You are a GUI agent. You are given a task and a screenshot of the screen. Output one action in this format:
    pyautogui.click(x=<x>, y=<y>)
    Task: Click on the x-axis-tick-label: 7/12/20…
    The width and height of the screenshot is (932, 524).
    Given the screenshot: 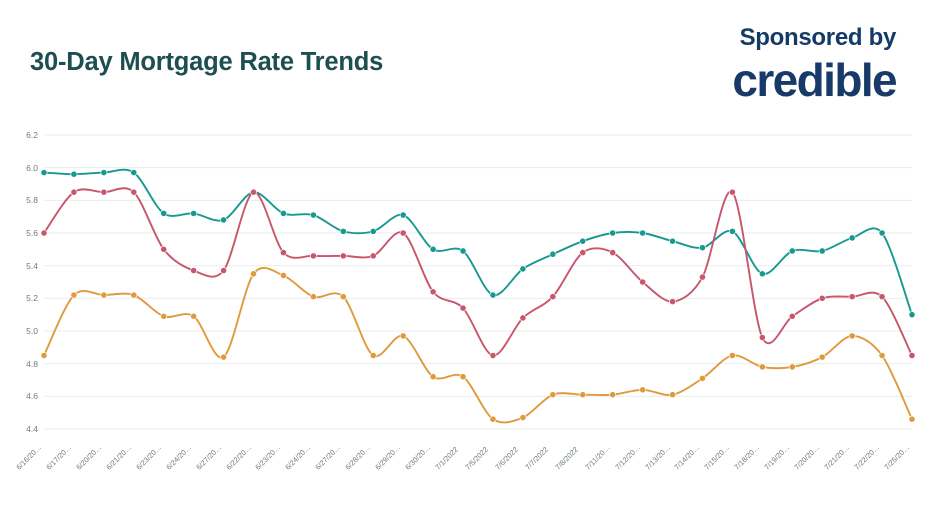 What is the action you would take?
    pyautogui.click(x=627, y=457)
    